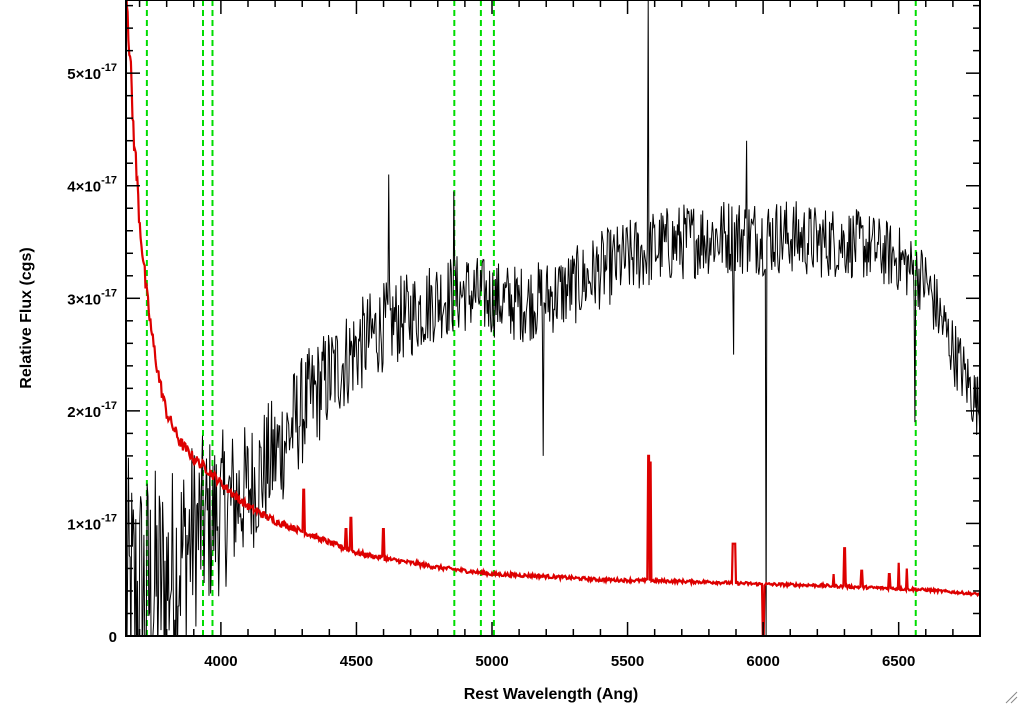 This screenshot has height=706, width=1020. I want to click on x-tick-label: 4000, so click(220, 661).